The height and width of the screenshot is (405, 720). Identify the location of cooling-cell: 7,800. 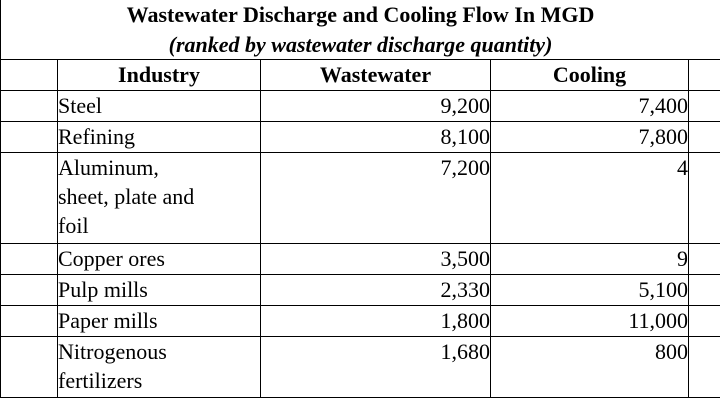
(589, 137).